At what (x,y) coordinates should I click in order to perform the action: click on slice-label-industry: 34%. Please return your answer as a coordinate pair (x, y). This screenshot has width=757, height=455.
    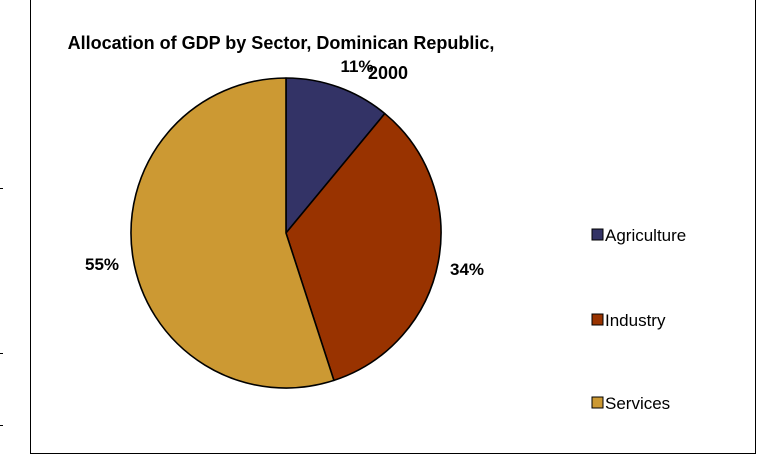
    Looking at the image, I should click on (467, 269).